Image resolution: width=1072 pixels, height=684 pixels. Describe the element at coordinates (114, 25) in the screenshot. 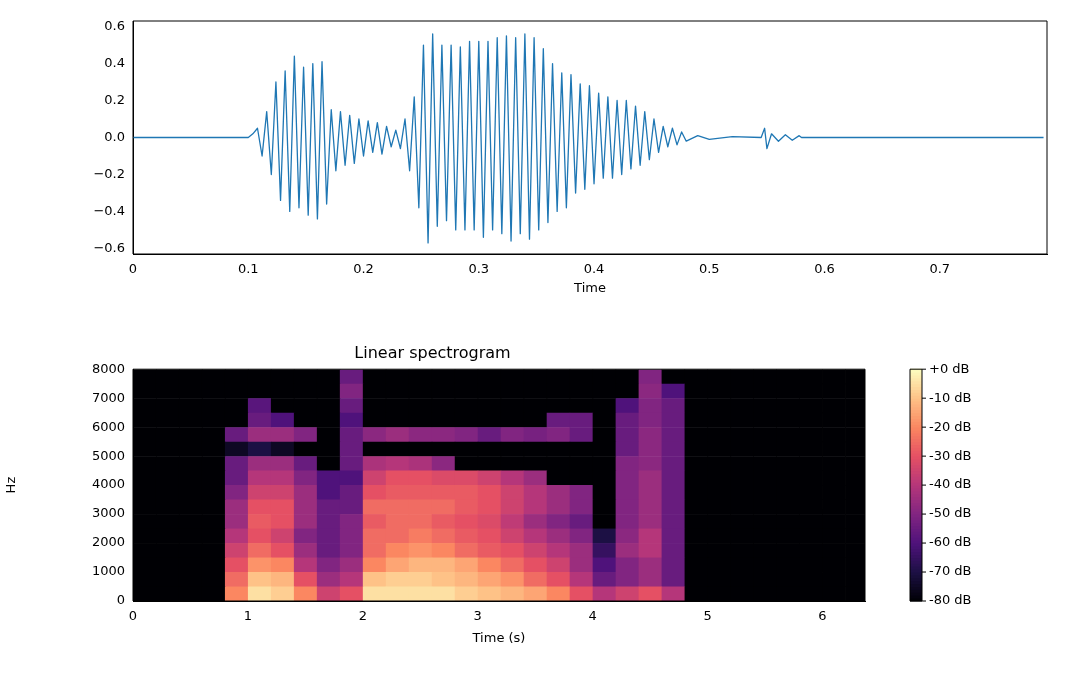

I see `y-tick-label: 0.6` at that location.